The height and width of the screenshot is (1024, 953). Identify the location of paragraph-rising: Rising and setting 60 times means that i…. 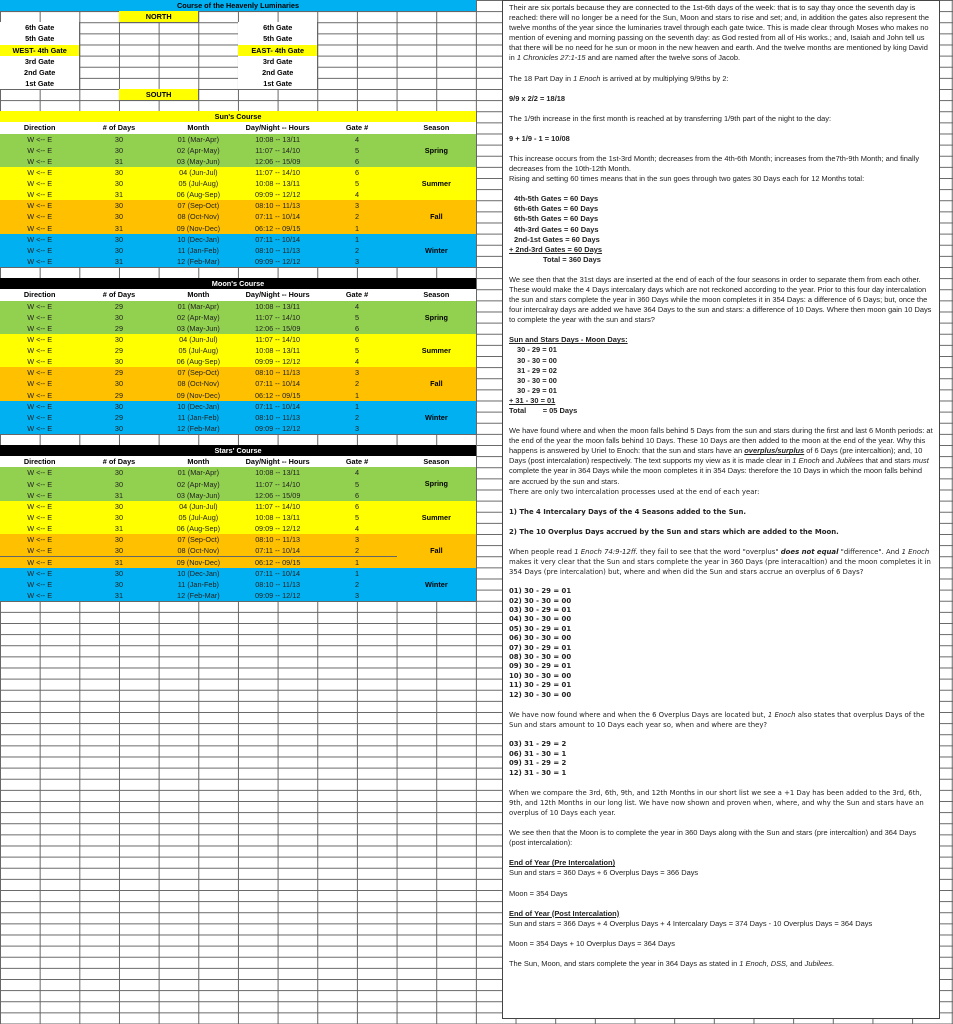
(687, 179).